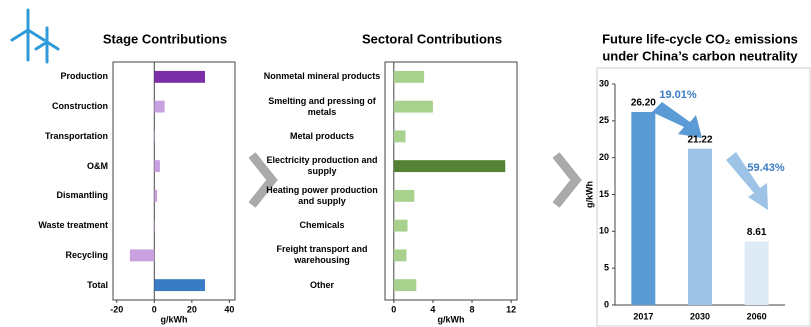  Describe the element at coordinates (604, 194) in the screenshot. I see `y-tick-label: 15` at that location.